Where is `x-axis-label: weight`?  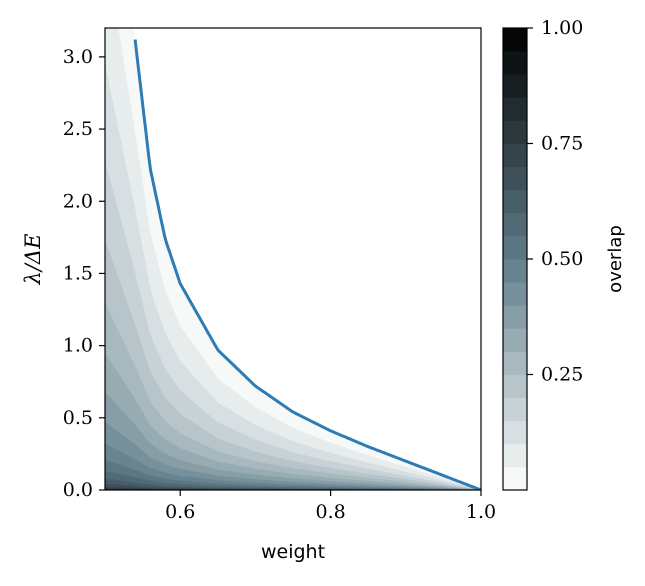
x-axis-label: weight is located at coordinates (293, 552).